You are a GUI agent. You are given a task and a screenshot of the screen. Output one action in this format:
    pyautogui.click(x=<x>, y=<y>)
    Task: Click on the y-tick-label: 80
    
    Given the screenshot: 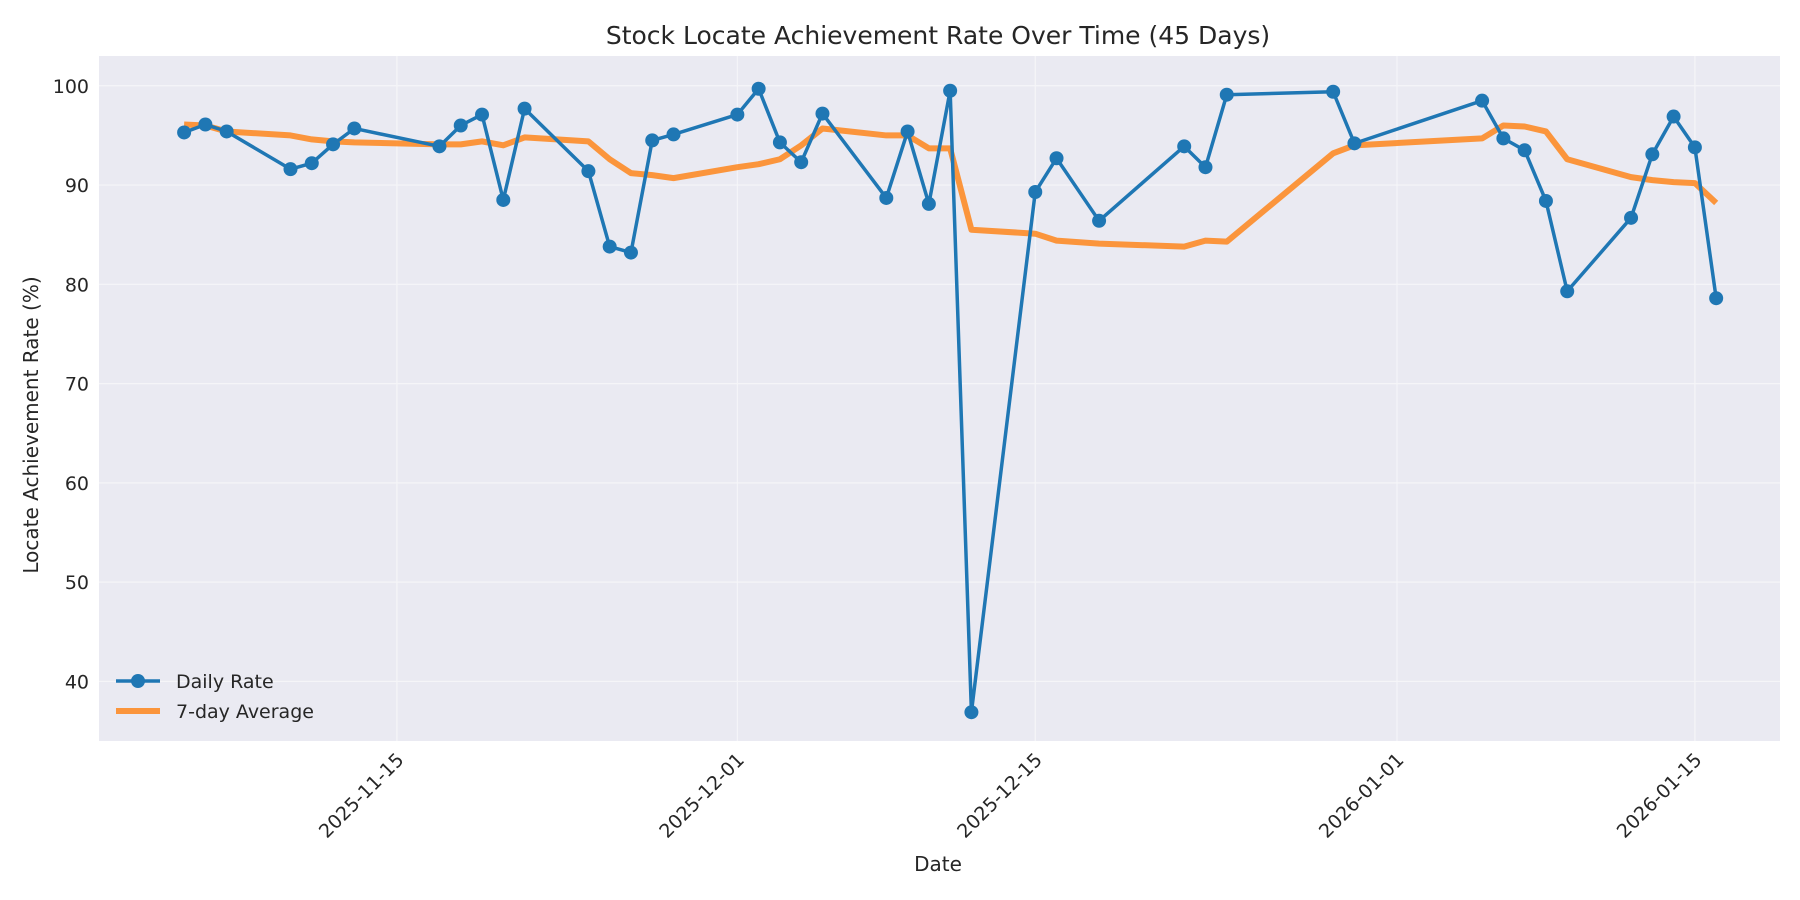 What is the action you would take?
    pyautogui.click(x=77, y=285)
    